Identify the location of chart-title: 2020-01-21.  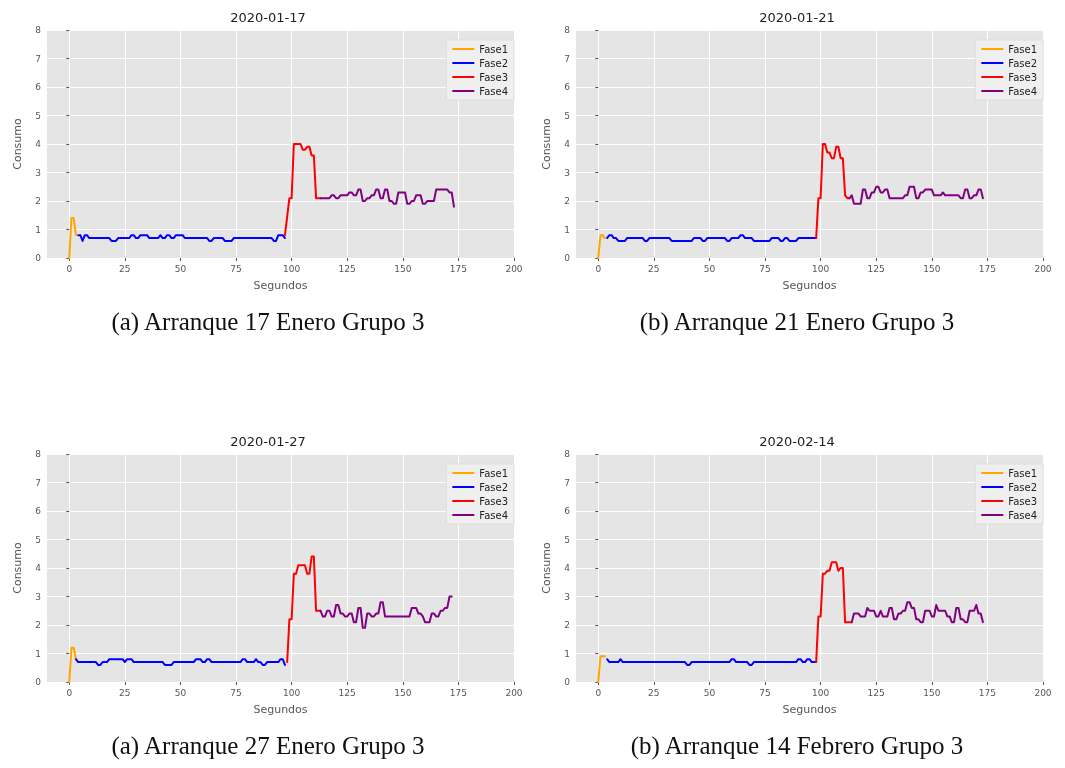
(797, 17).